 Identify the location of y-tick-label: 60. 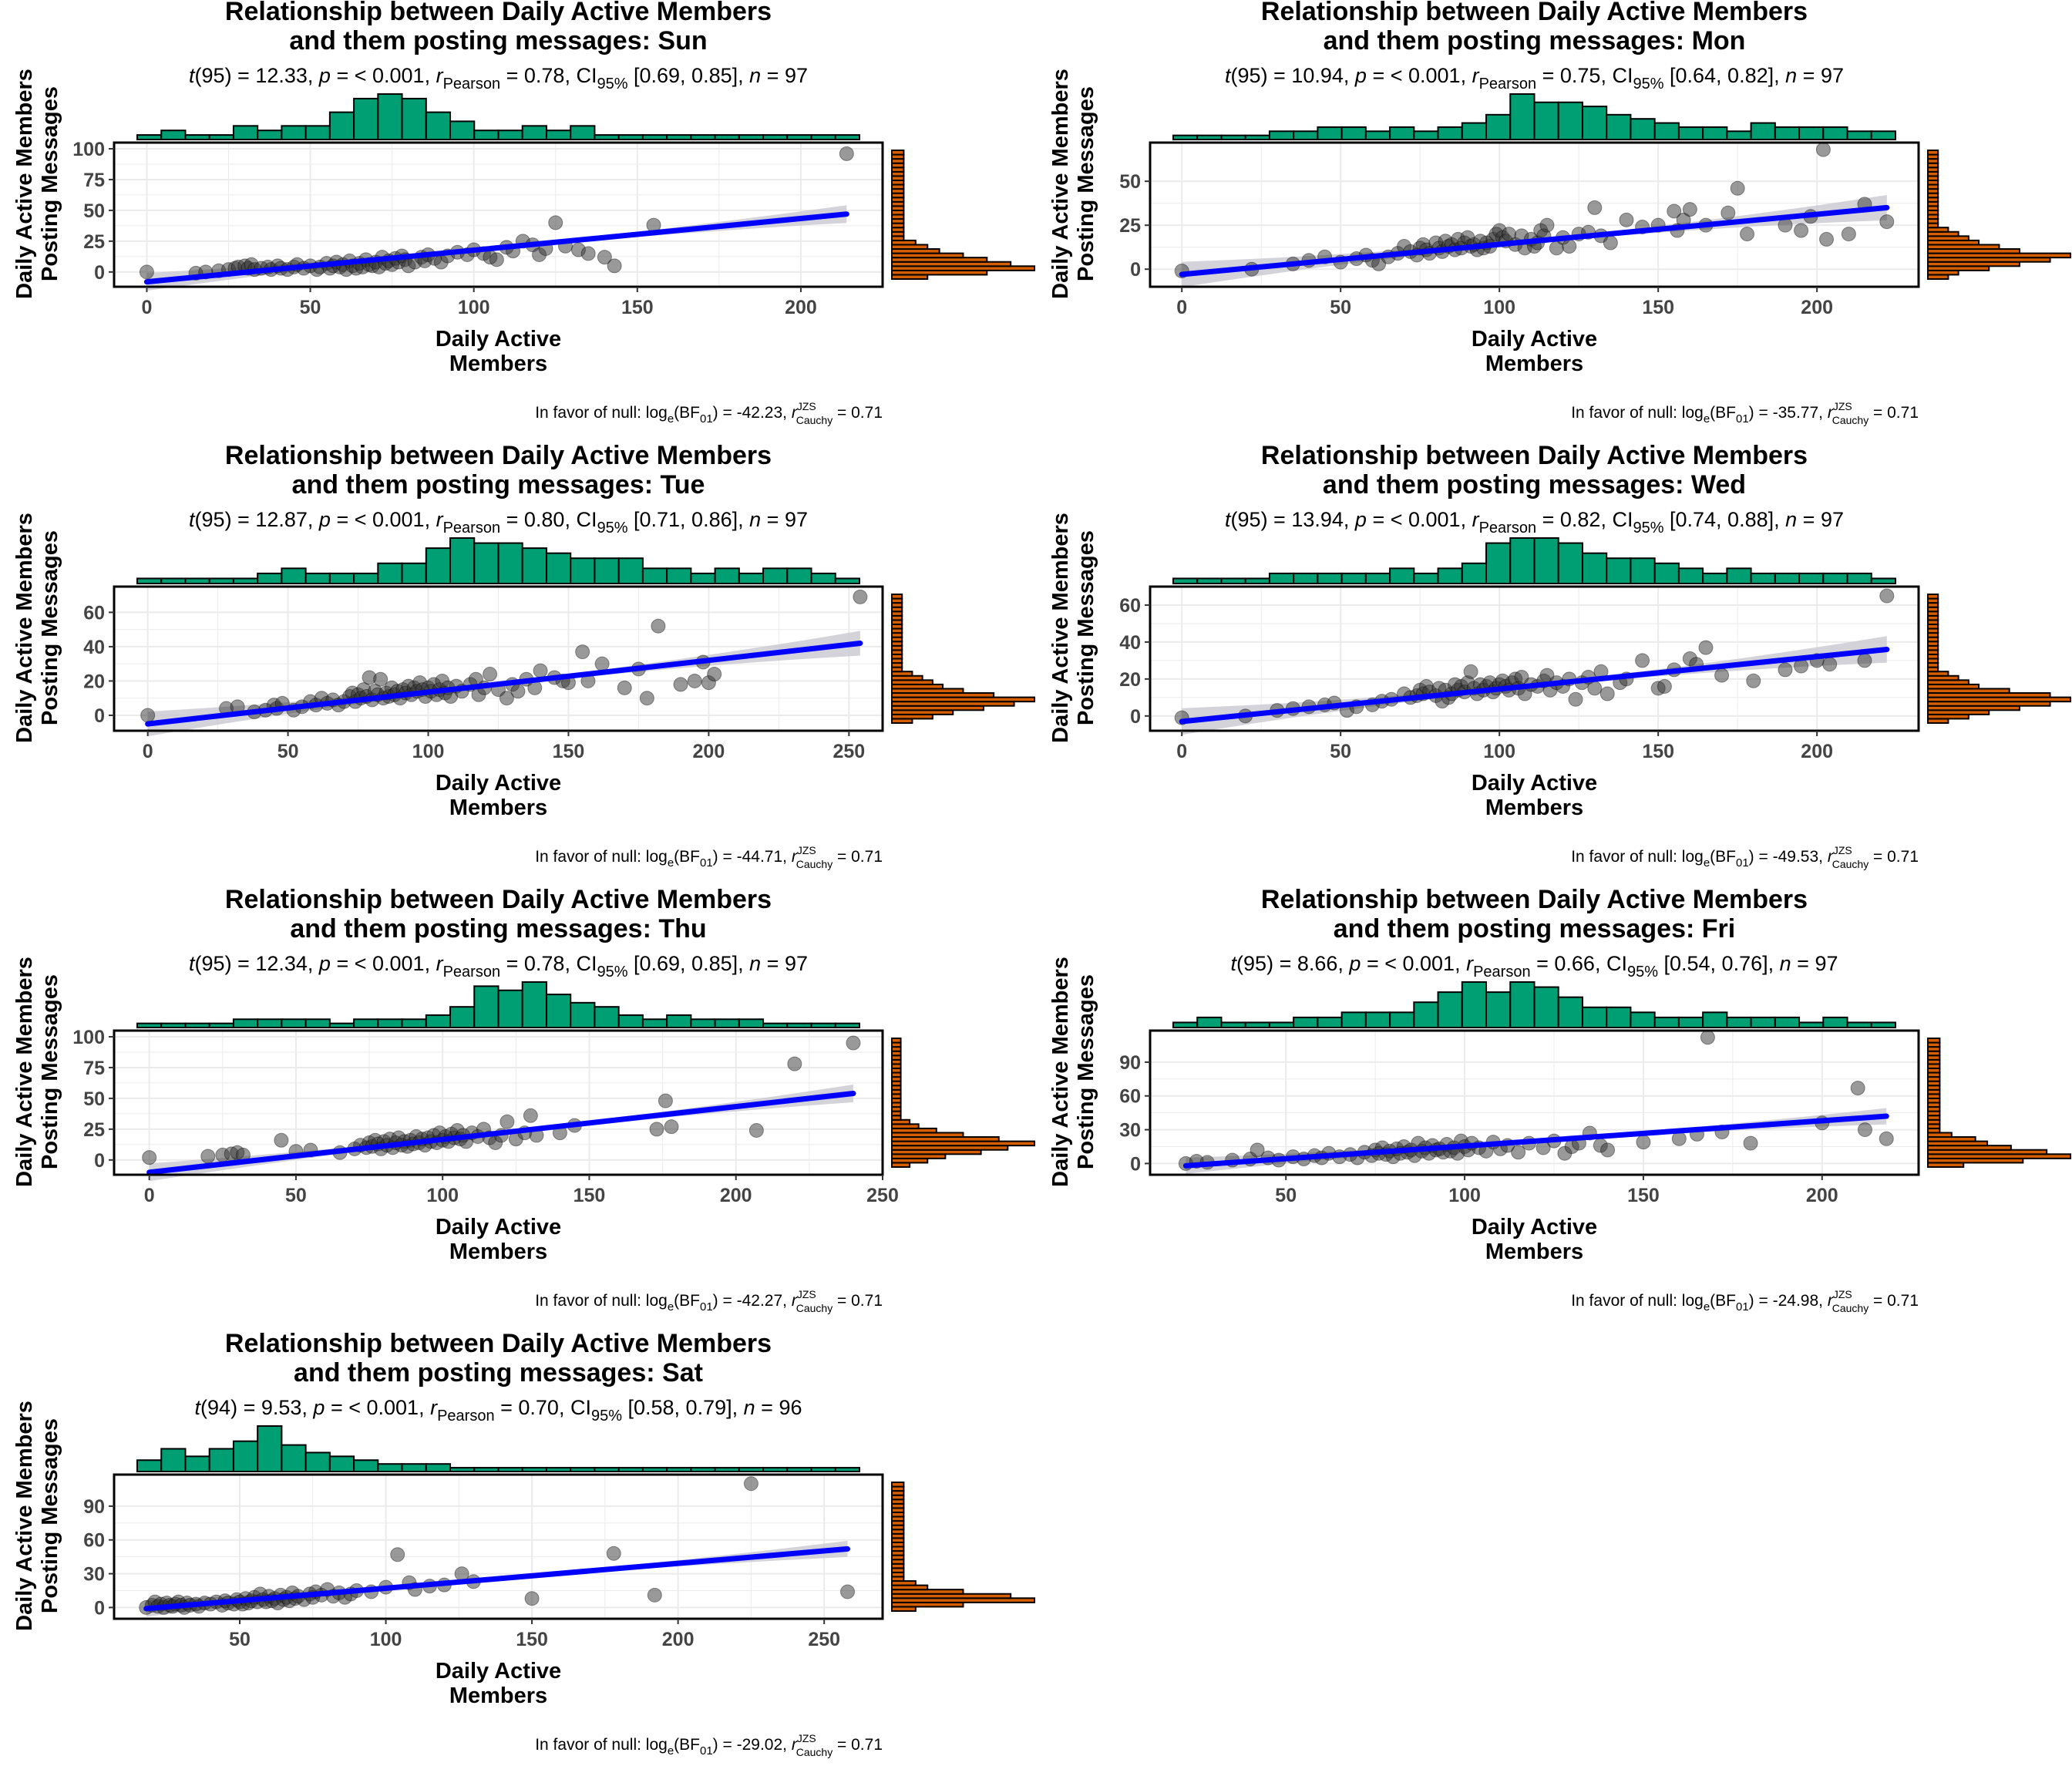
(94, 1541).